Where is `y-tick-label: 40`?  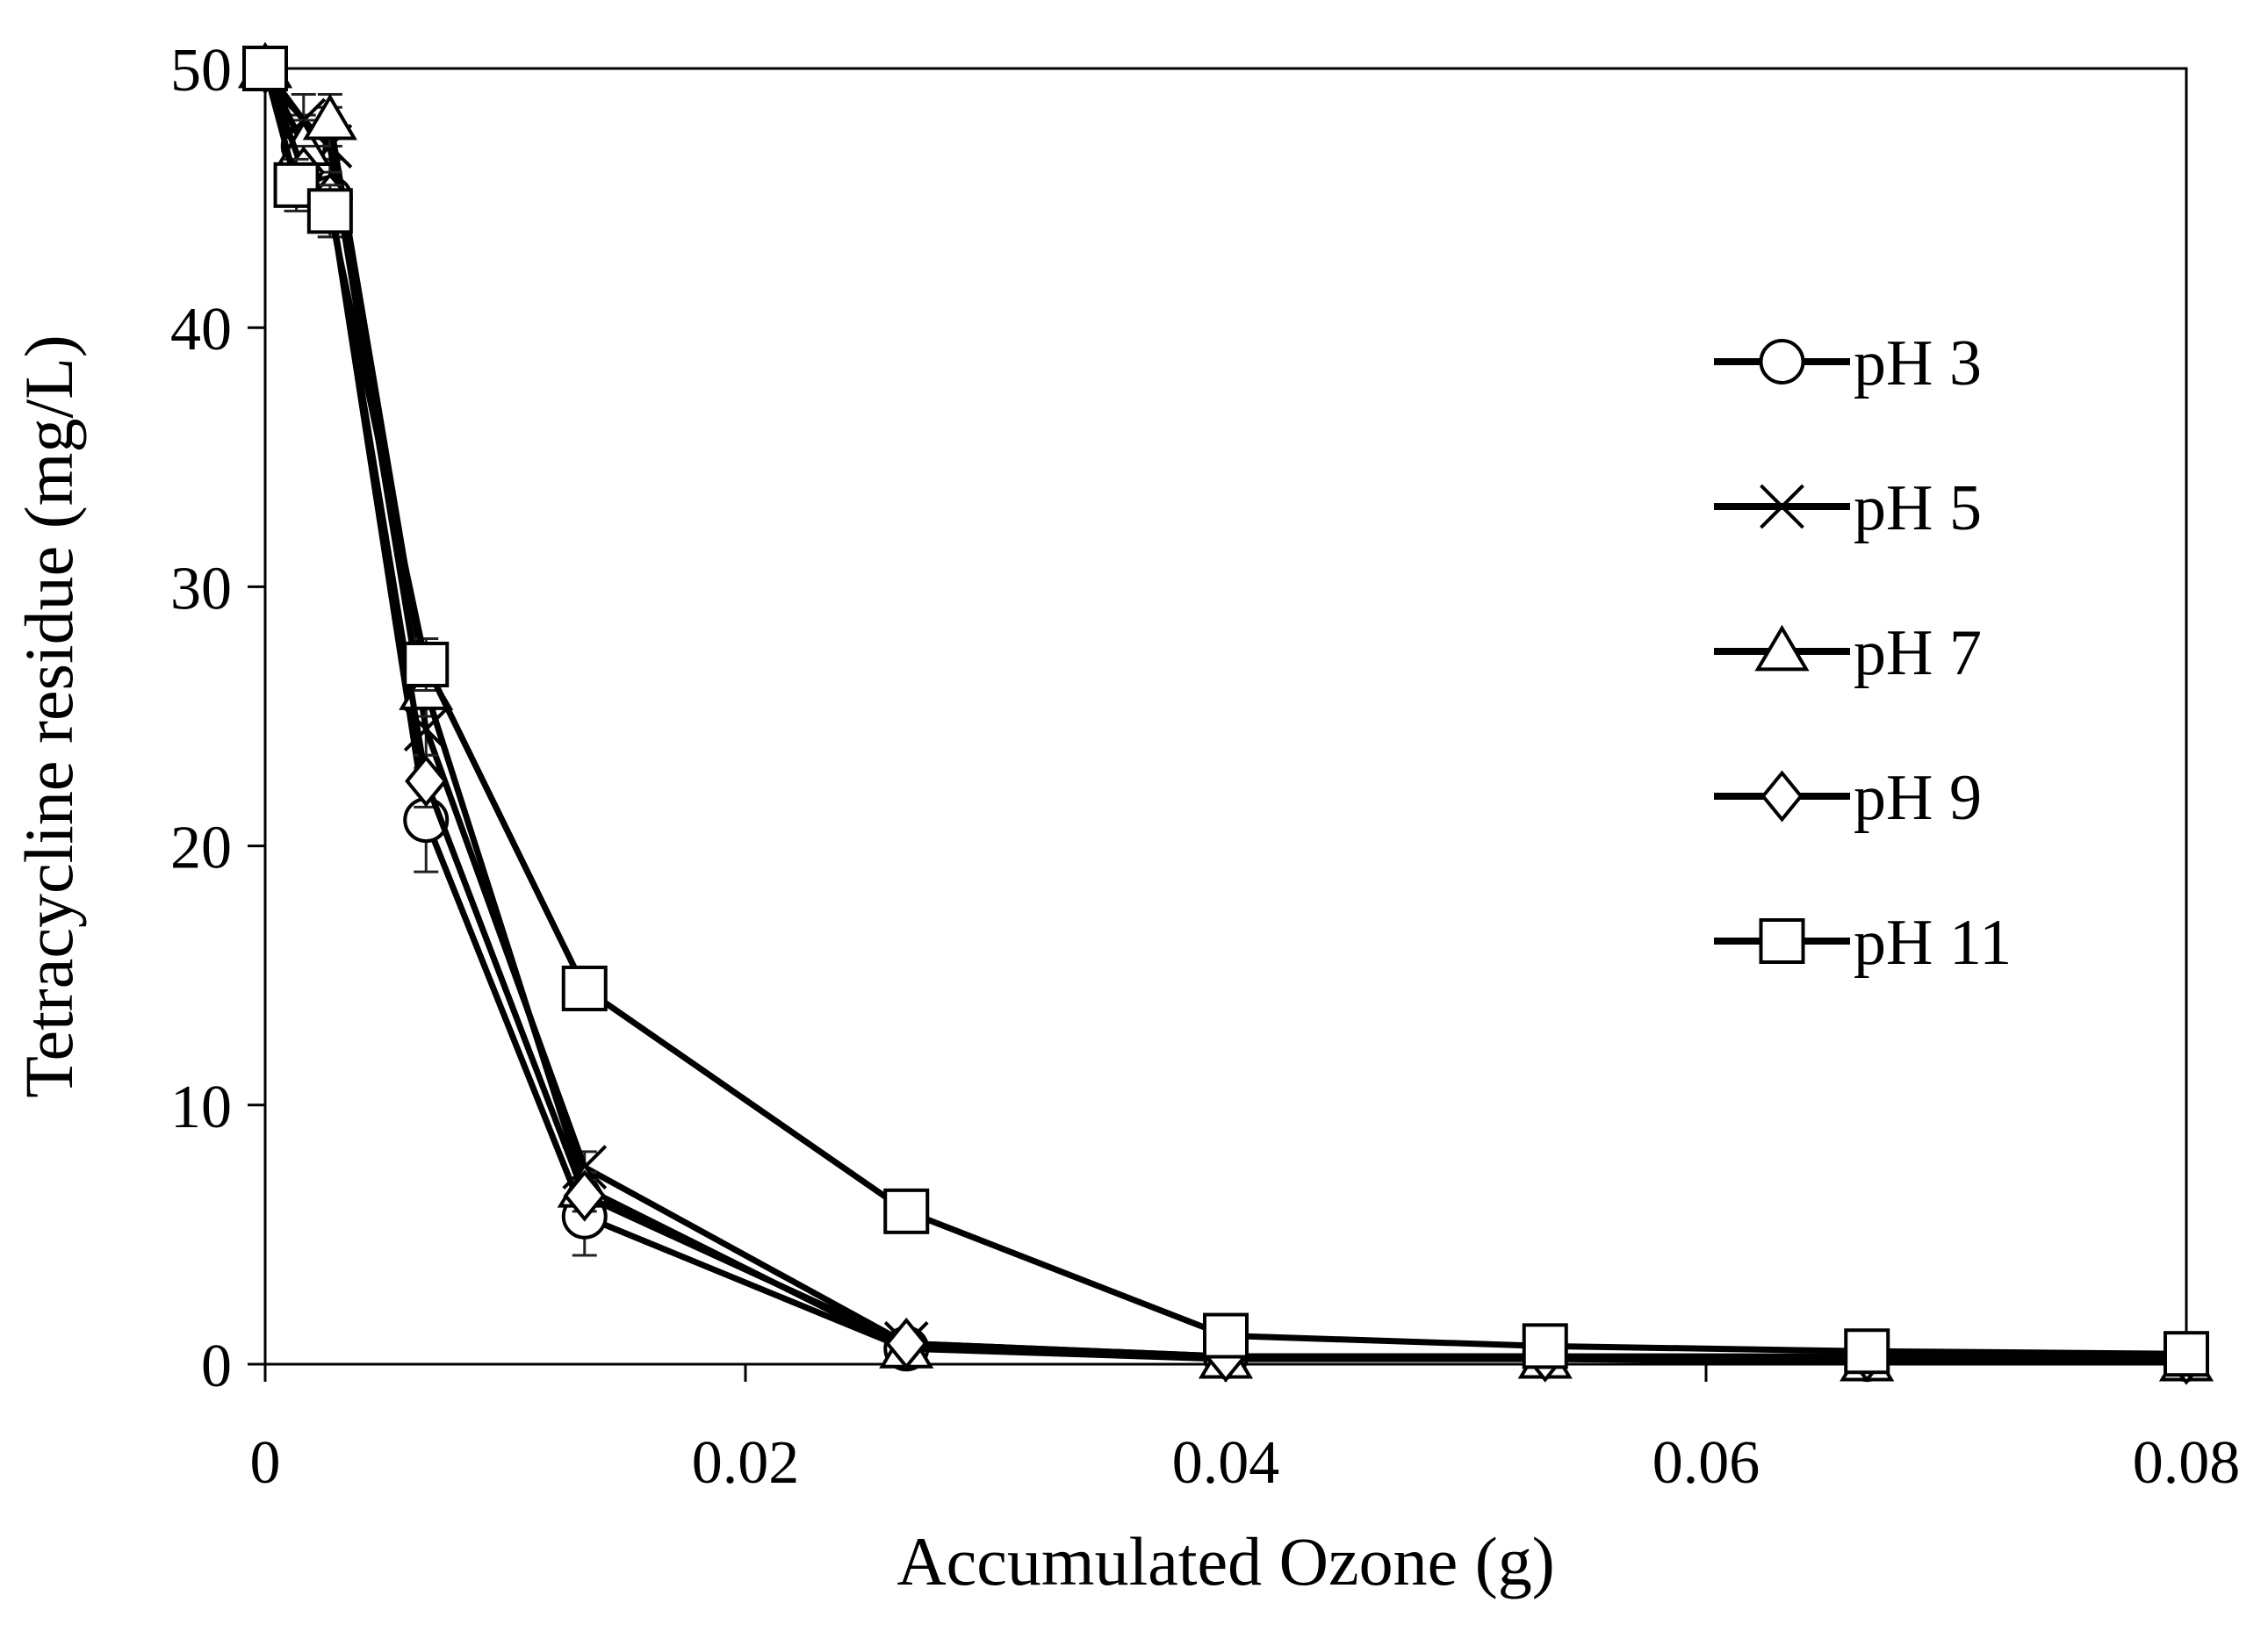
y-tick-label: 40 is located at coordinates (201, 329).